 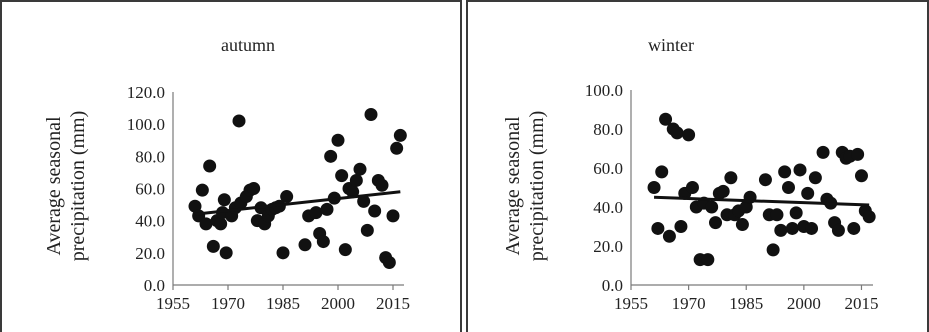 What do you see at coordinates (604, 90) in the screenshot?
I see `y-tick-label: 100.0` at bounding box center [604, 90].